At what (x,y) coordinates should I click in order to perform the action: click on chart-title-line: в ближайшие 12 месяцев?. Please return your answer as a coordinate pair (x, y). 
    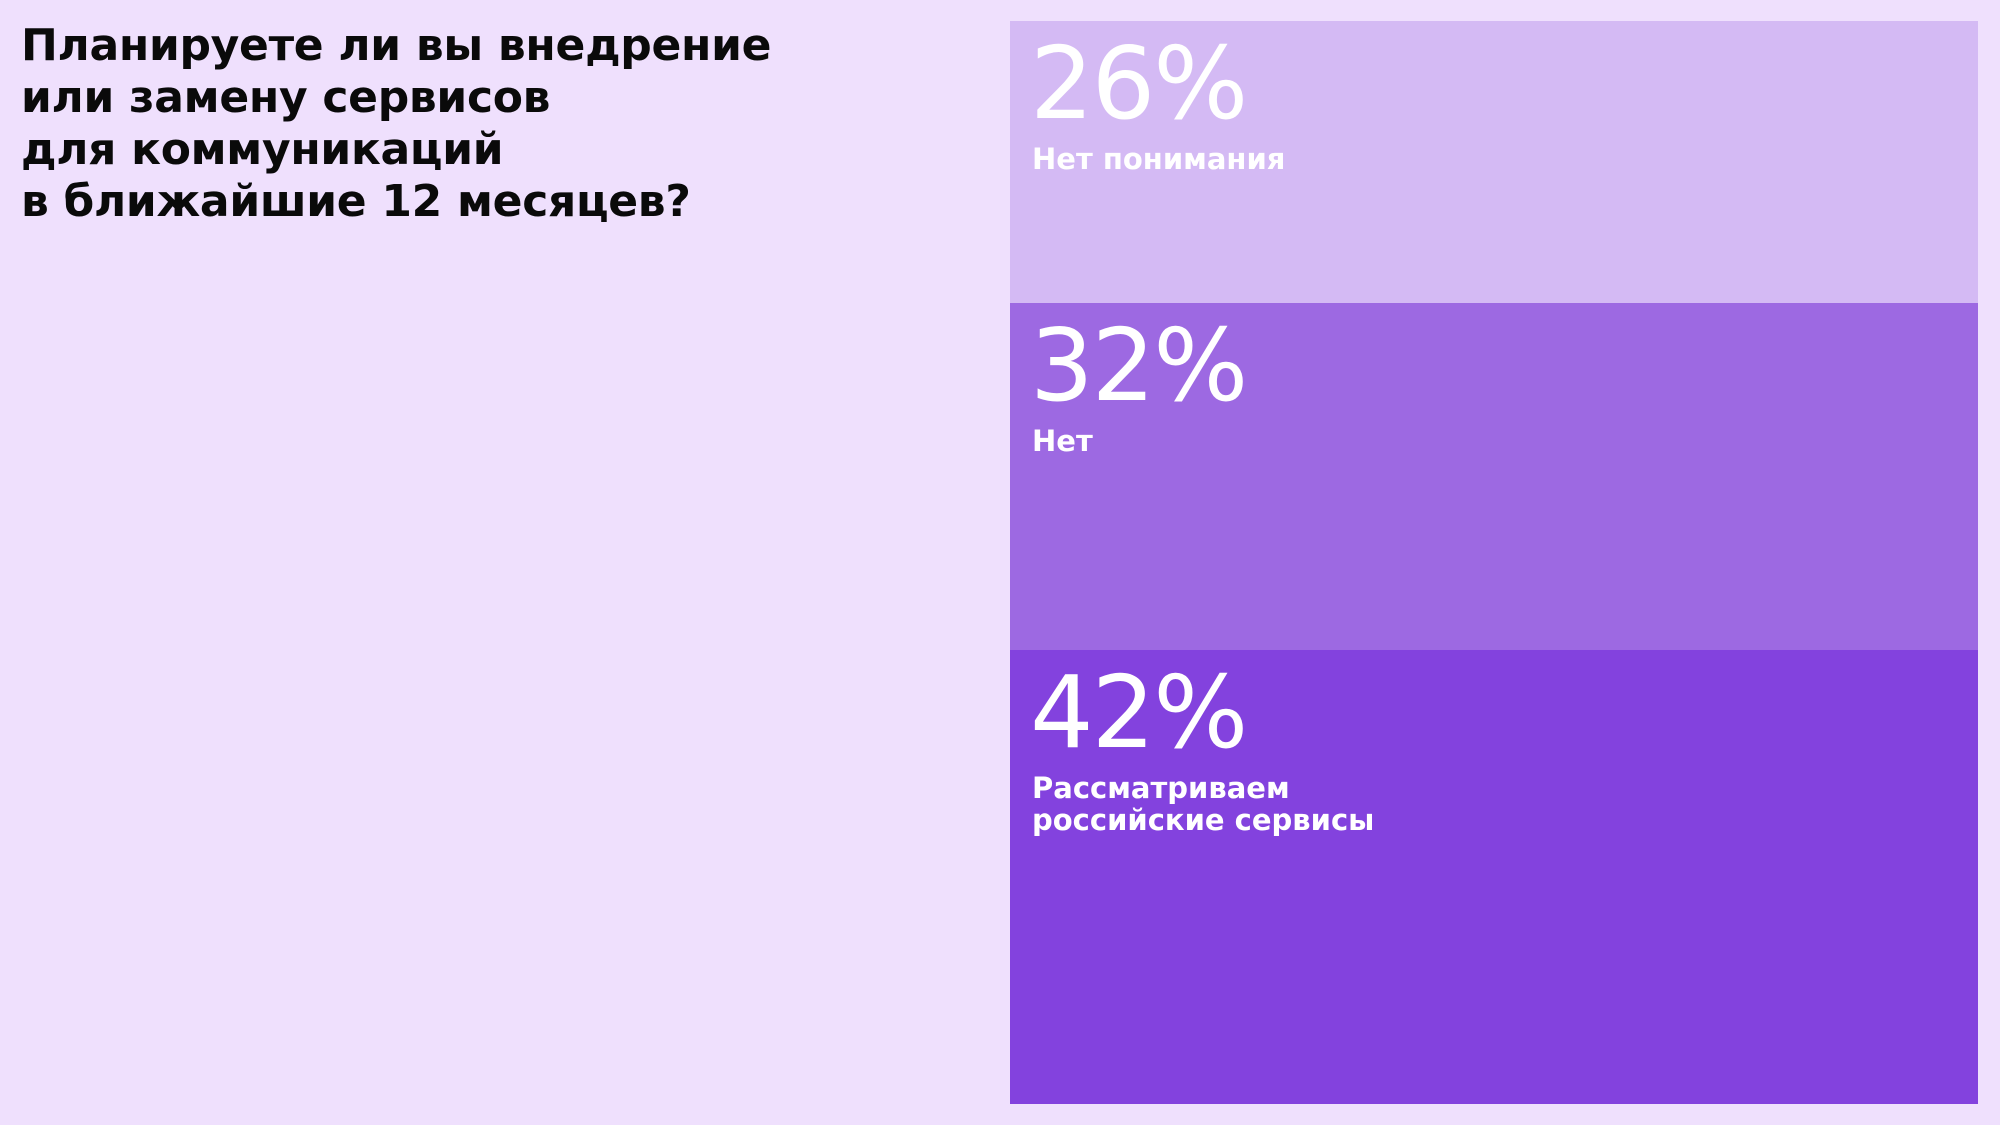
    Looking at the image, I should click on (356, 201).